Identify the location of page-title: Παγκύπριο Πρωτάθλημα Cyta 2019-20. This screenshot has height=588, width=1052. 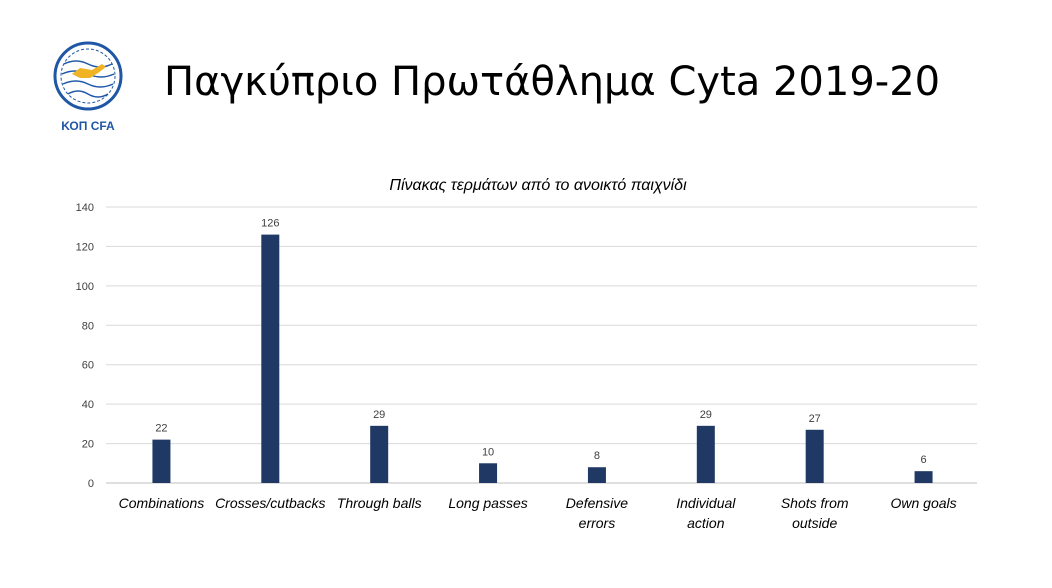
(552, 82).